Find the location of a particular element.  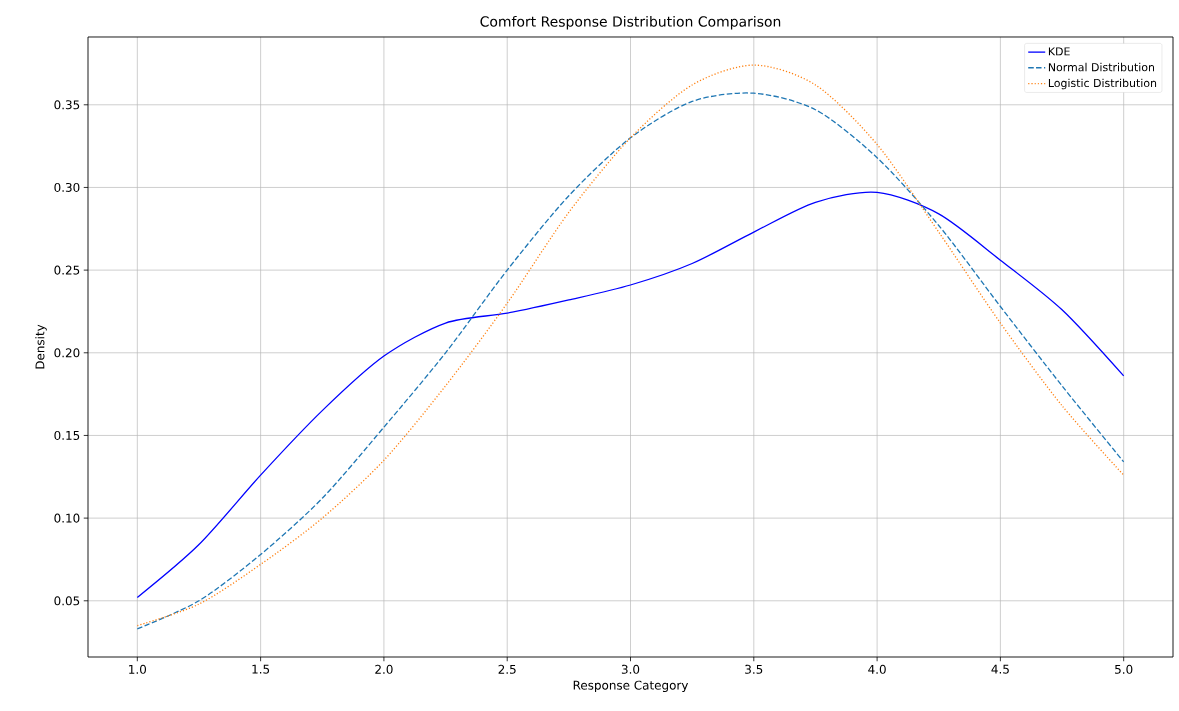

x-tick-label: 3.5 is located at coordinates (754, 669).